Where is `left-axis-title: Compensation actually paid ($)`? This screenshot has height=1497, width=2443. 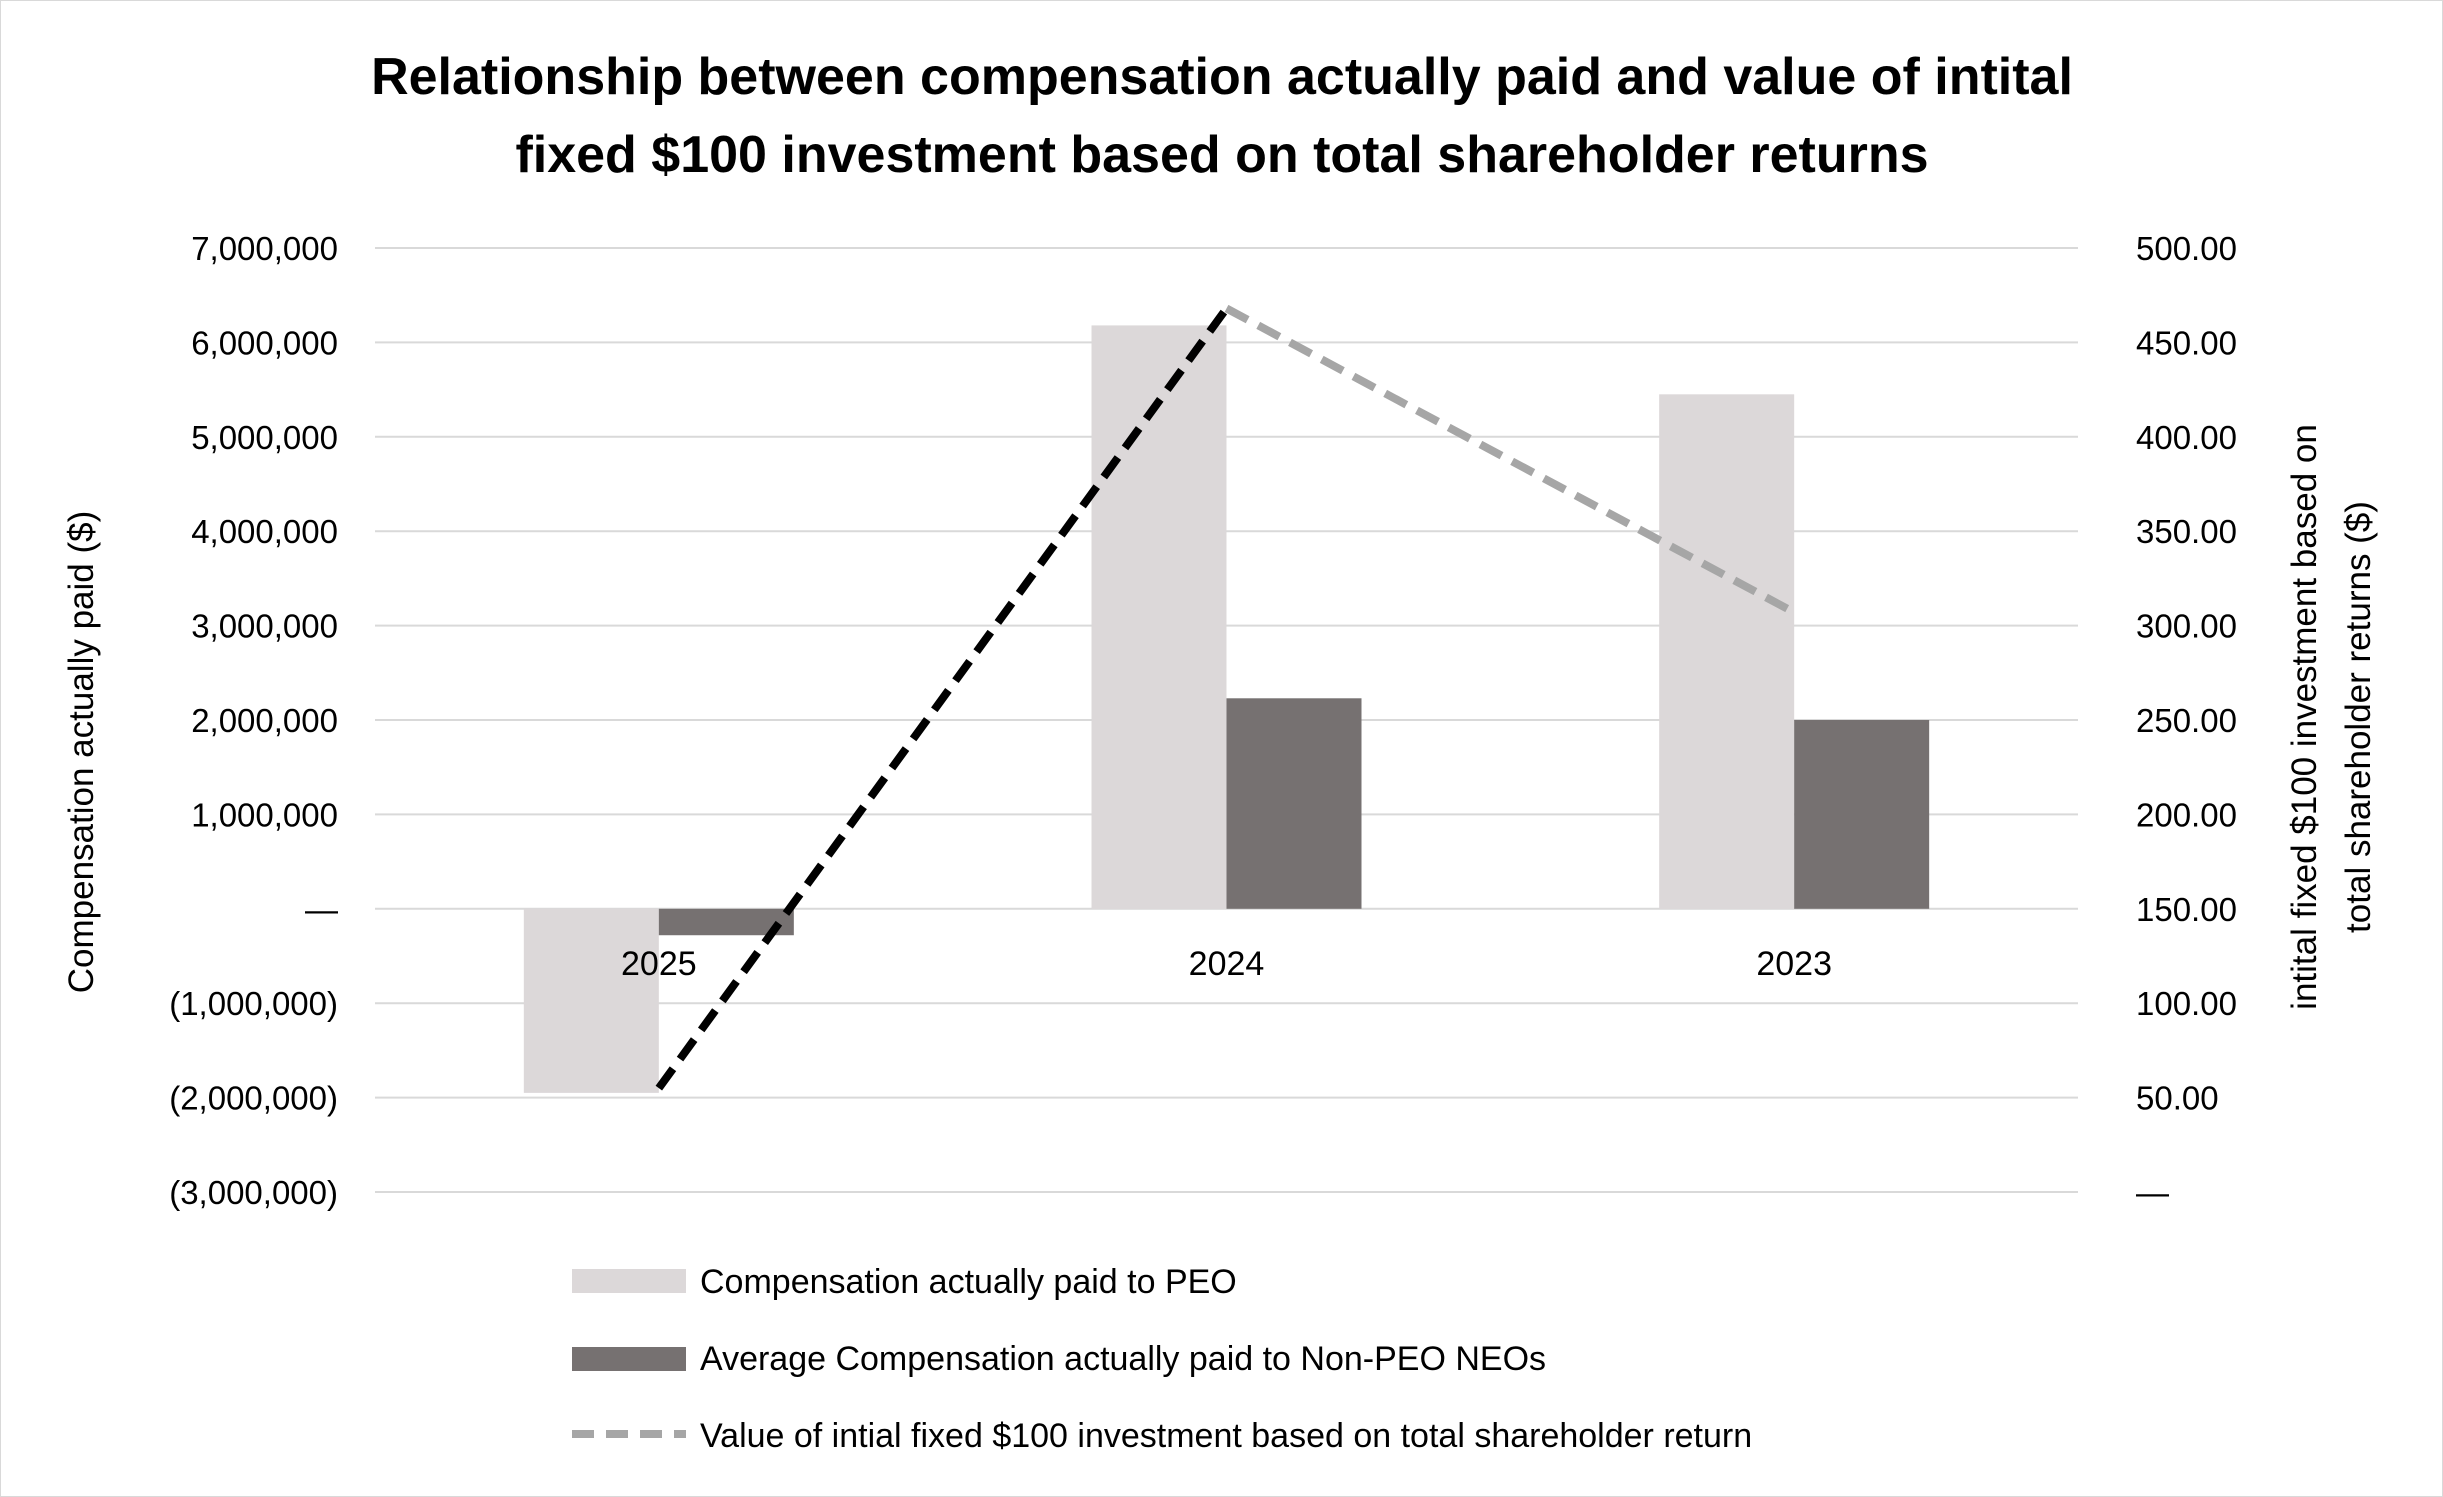 left-axis-title: Compensation actually paid ($) is located at coordinates (81, 752).